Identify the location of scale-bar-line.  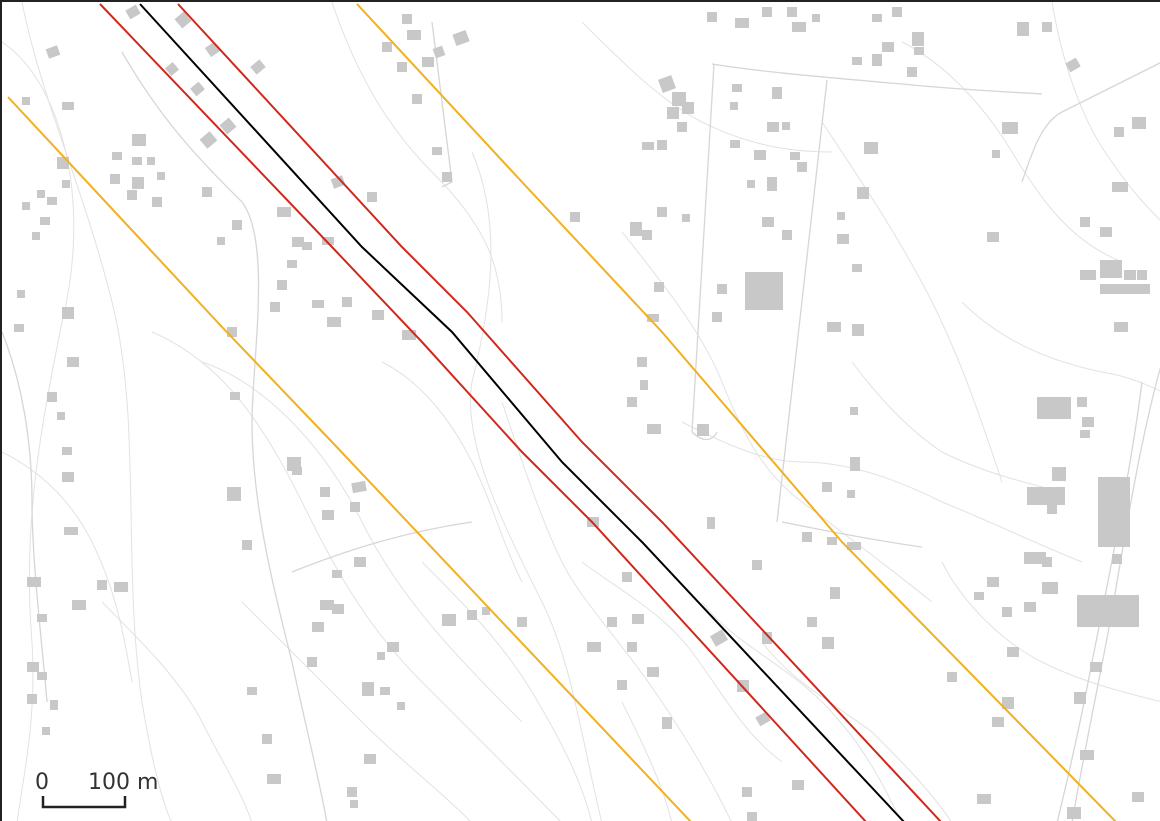
(84, 802).